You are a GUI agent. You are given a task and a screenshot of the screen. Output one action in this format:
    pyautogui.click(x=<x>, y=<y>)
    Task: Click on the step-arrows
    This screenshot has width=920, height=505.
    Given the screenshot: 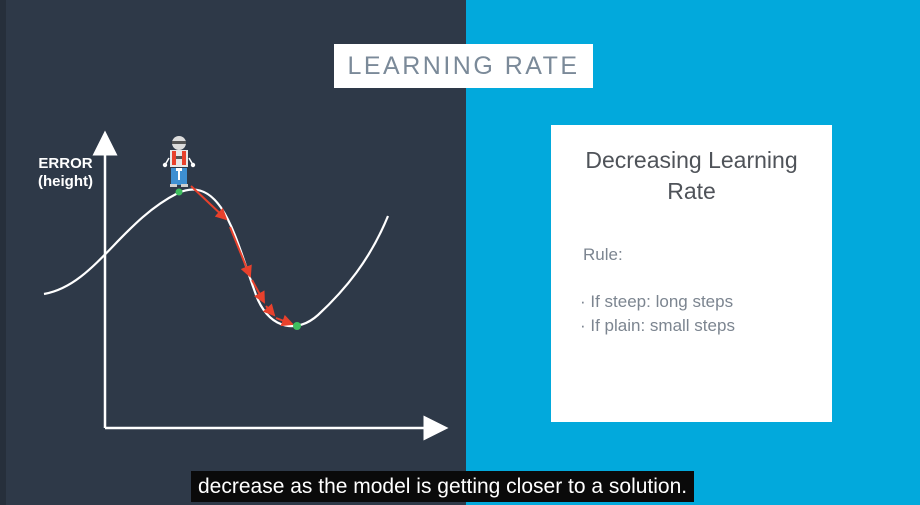 What is the action you would take?
    pyautogui.click(x=242, y=256)
    